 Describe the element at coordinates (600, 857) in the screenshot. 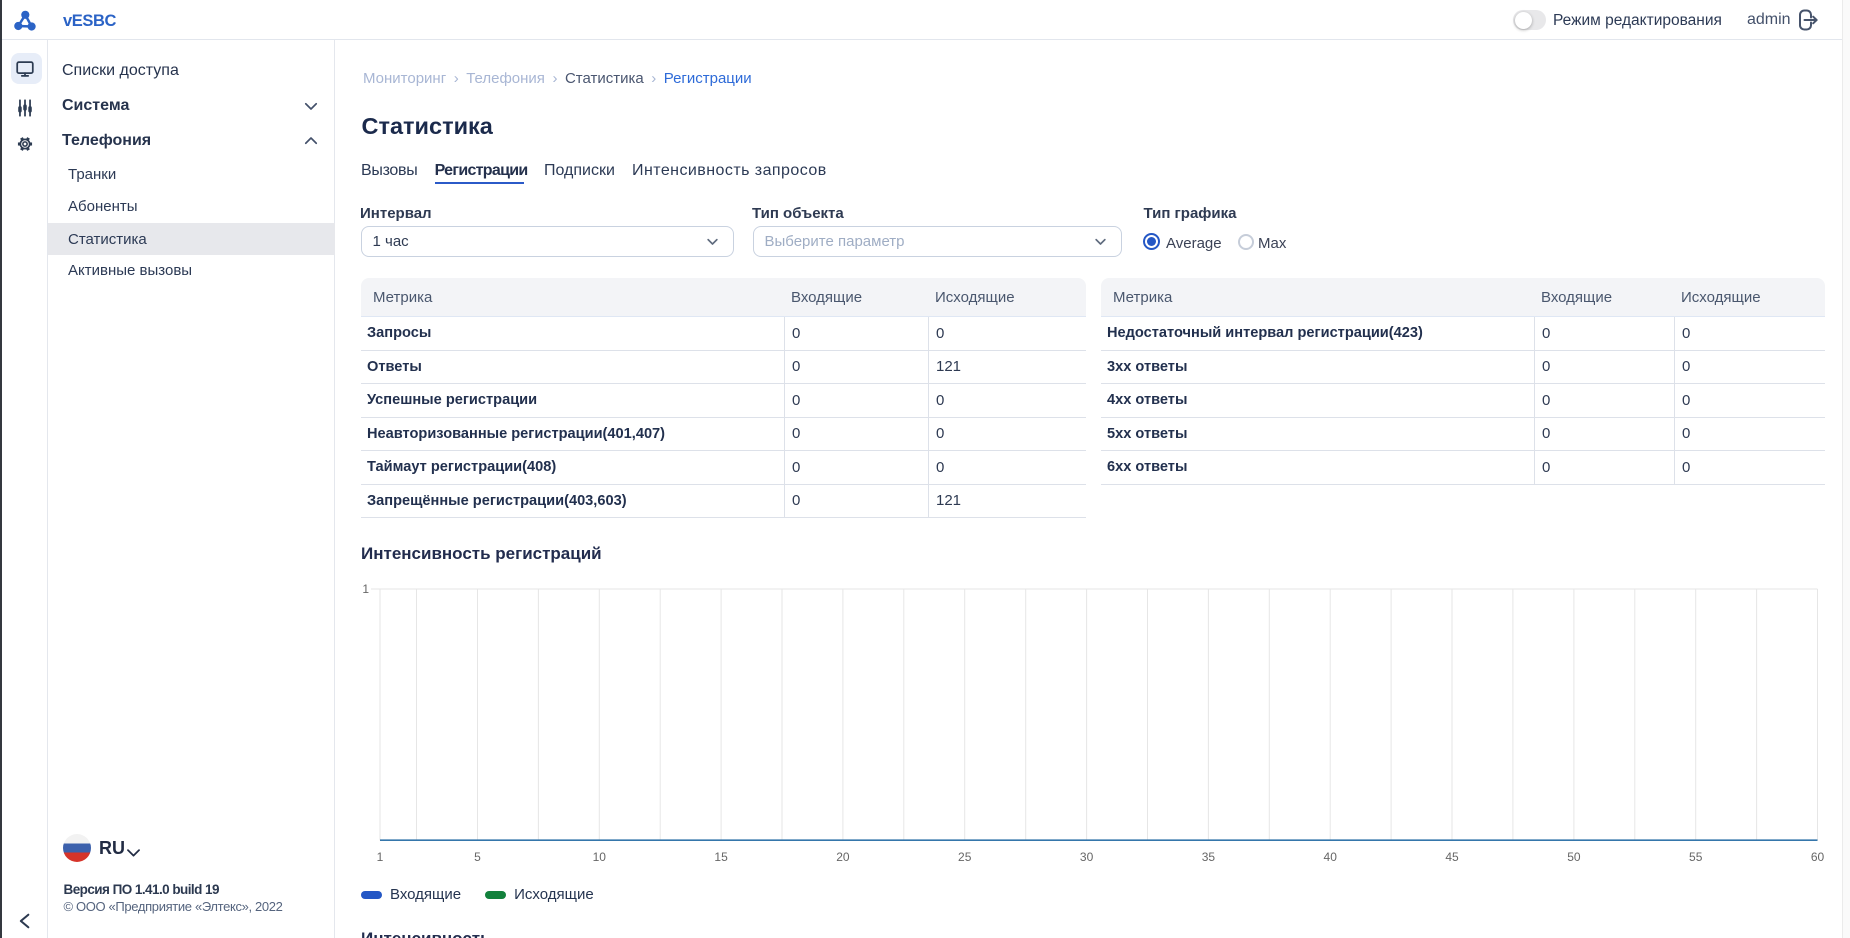

I see `svg-text: 10` at that location.